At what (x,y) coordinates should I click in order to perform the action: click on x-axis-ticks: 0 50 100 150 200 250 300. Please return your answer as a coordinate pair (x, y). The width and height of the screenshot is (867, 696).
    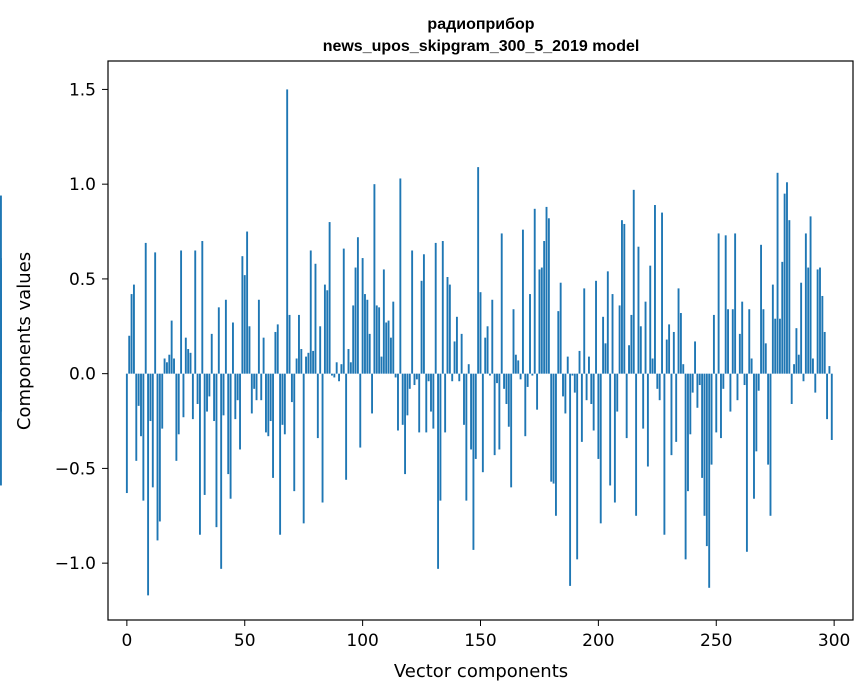
    Looking at the image, I should click on (485, 635).